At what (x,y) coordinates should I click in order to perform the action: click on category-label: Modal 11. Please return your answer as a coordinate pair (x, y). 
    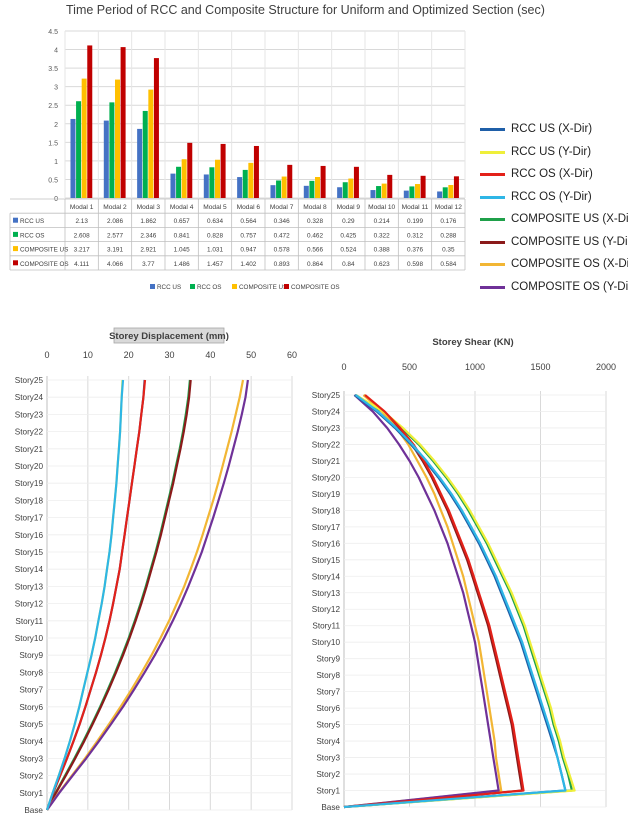
    Looking at the image, I should click on (415, 207).